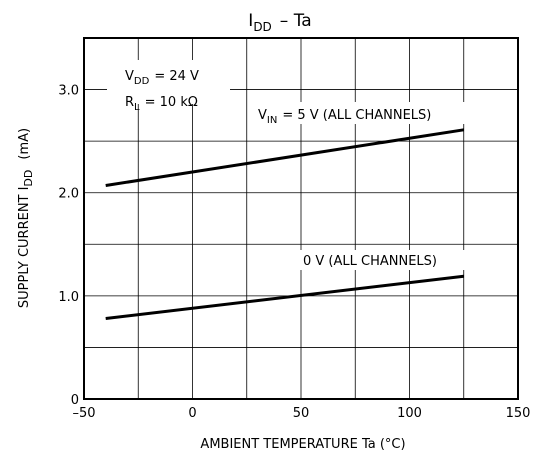 The width and height of the screenshot is (538, 462). What do you see at coordinates (279, 22) in the screenshot?
I see `chart-title: IDD – Ta` at bounding box center [279, 22].